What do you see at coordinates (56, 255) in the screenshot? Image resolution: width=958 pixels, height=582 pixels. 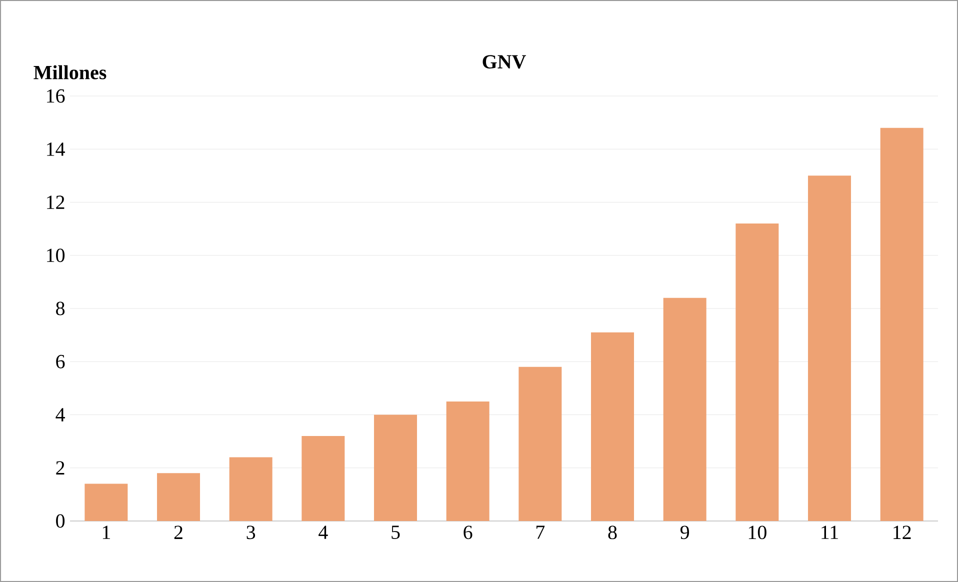 I see `y-tick-label: 10` at bounding box center [56, 255].